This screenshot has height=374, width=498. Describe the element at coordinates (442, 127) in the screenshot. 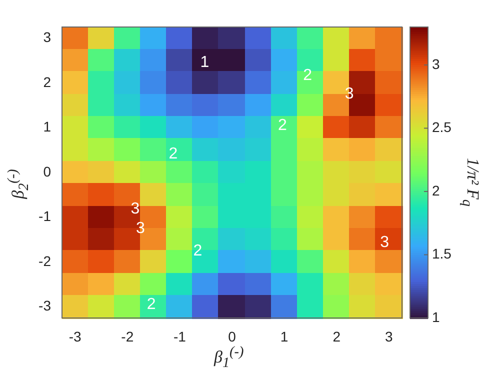

I see `color-bar-label: 2.5` at that location.